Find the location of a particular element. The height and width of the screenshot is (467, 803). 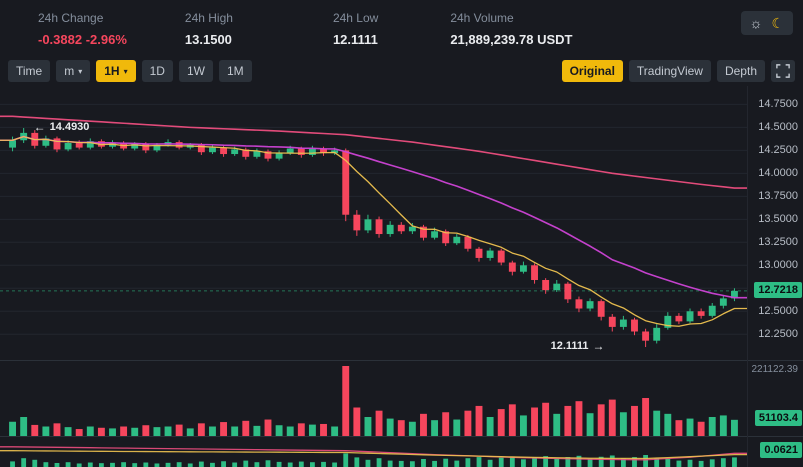

stat-24h-change: 24h Change -0.3882 -2.96% is located at coordinates (82, 29).